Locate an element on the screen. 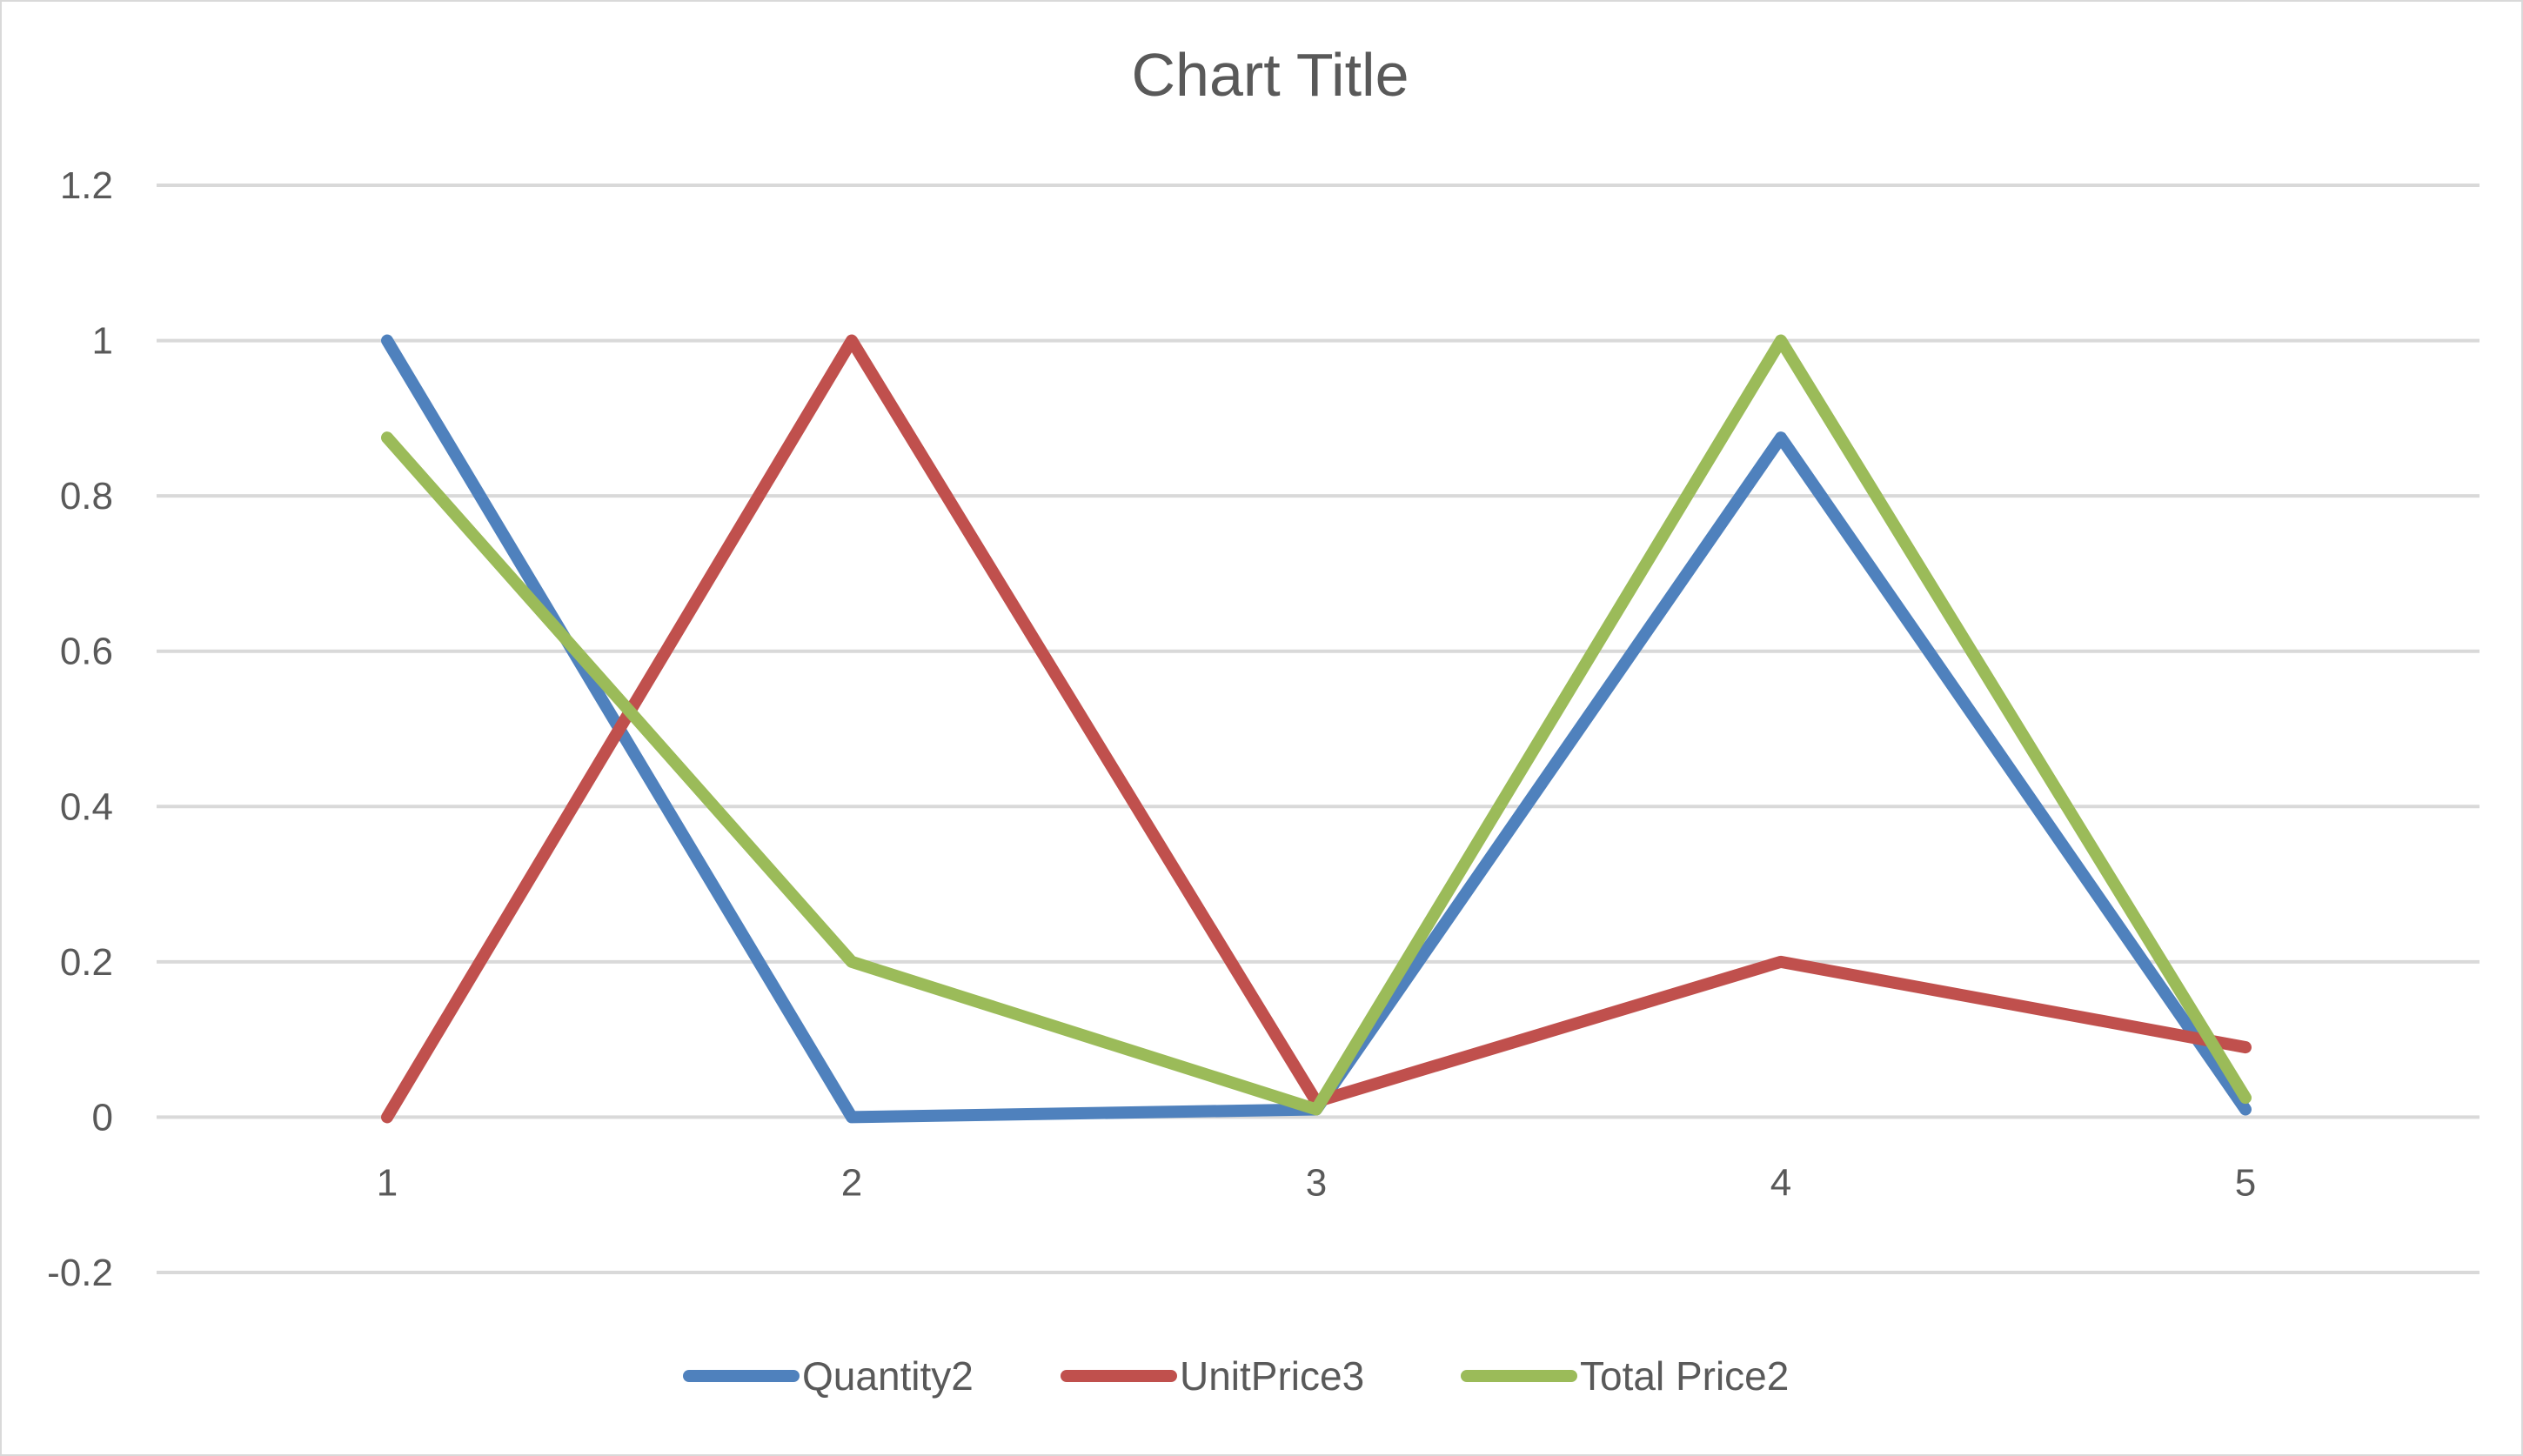 The width and height of the screenshot is (2523, 1456). x-tick-label: 4 is located at coordinates (1780, 1182).